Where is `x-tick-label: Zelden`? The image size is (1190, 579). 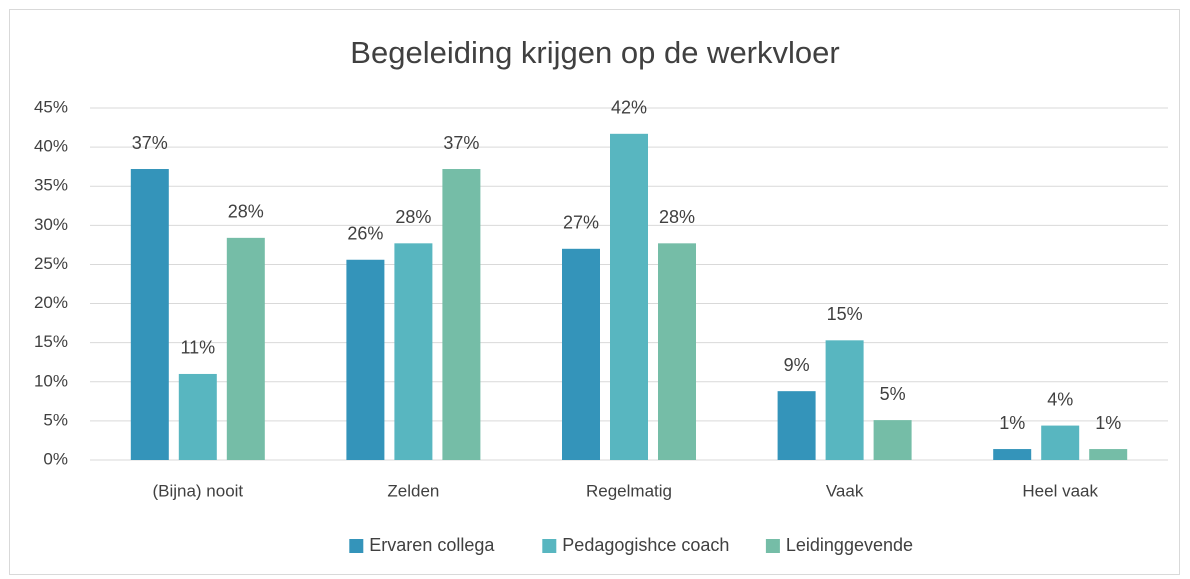
x-tick-label: Zelden is located at coordinates (413, 490).